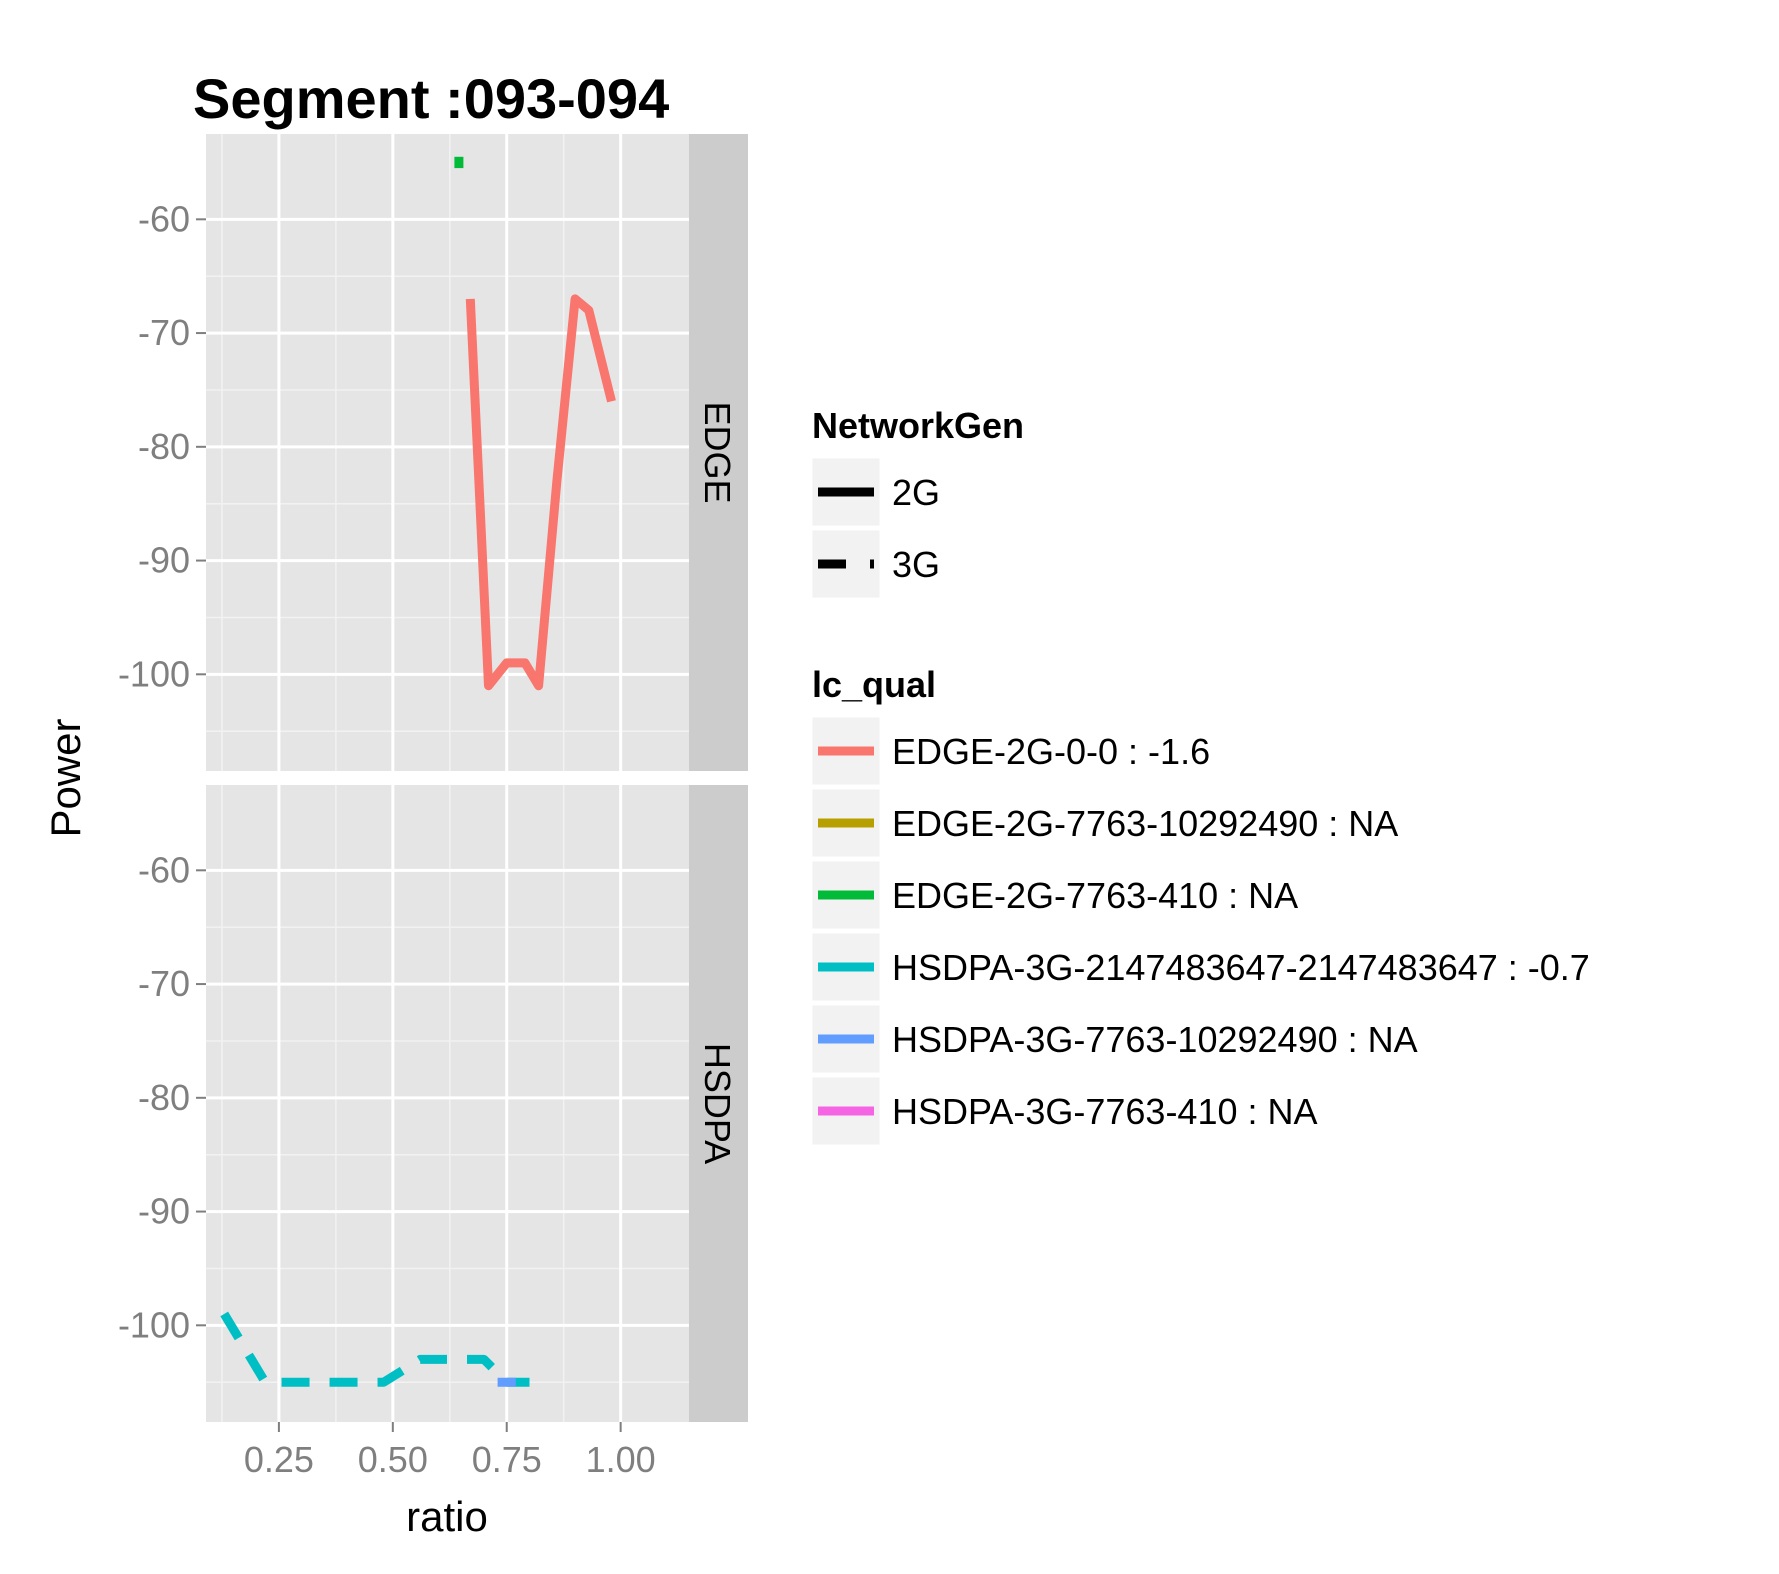  Describe the element at coordinates (507, 1459) in the screenshot. I see `x-tick-label: 0.75` at that location.